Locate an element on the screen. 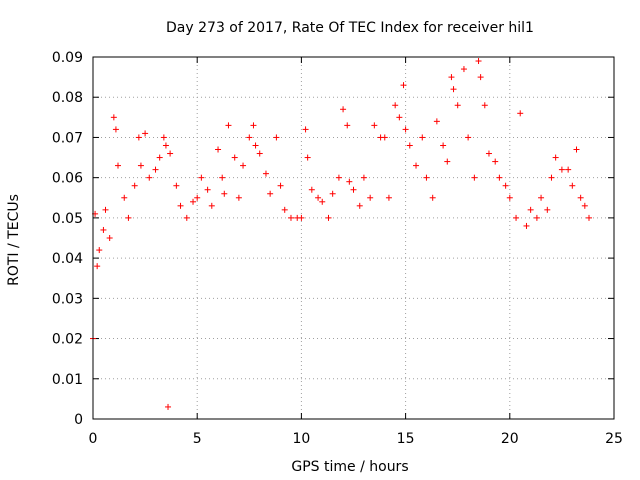 Image resolution: width=640 pixels, height=480 pixels. y-tick-label: 0.06 is located at coordinates (67, 179).